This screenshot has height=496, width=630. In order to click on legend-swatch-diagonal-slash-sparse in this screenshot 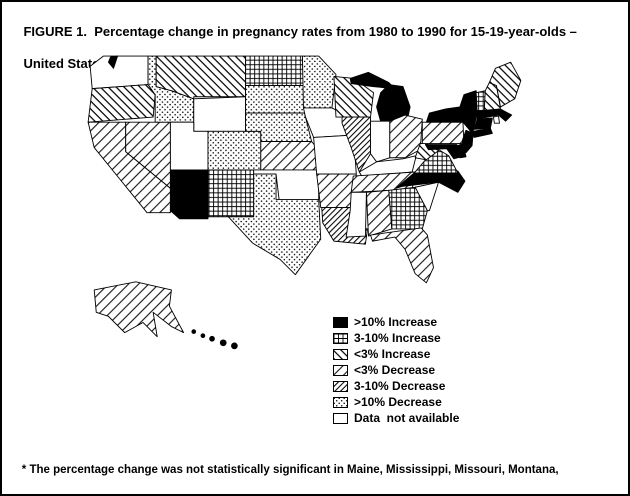, I will do `click(340, 370)`.